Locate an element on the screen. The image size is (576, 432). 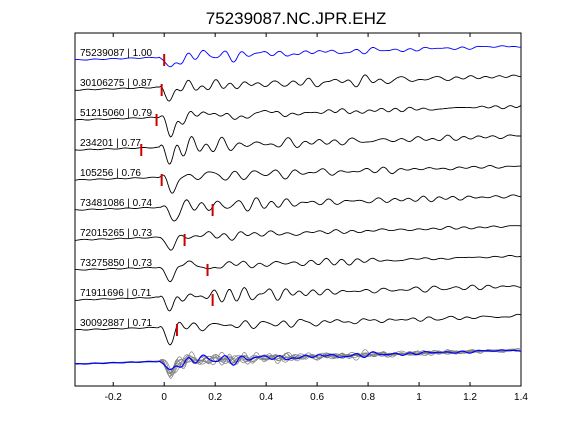
x-tick-label: 1.4 is located at coordinates (521, 397).